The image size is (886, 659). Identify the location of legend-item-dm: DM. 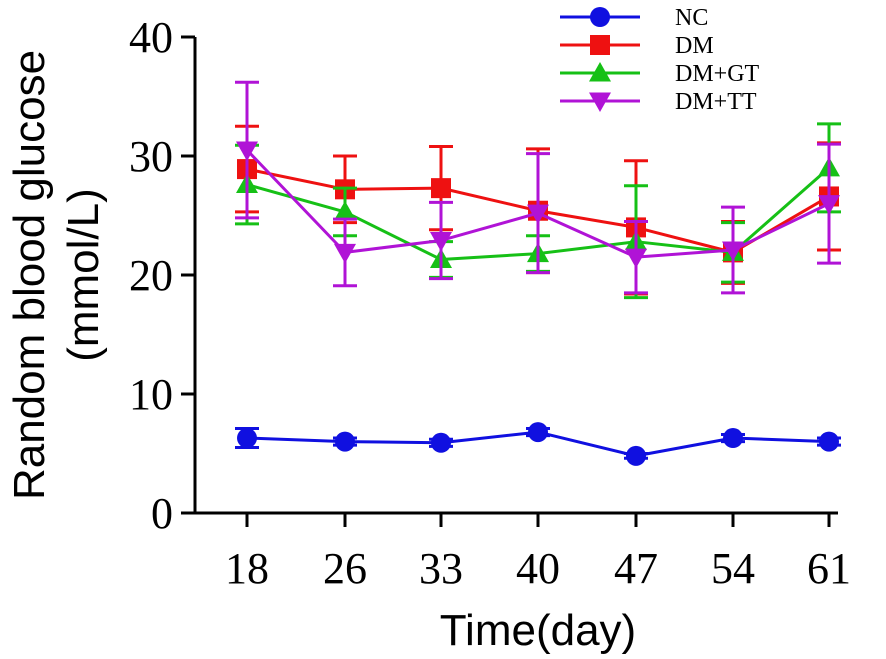
(637, 46).